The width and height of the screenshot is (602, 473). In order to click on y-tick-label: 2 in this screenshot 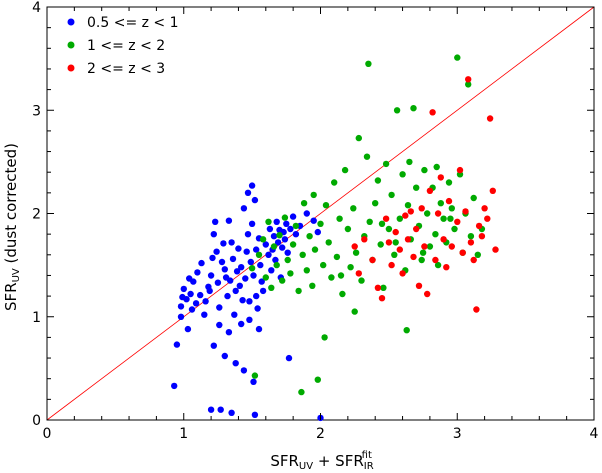, I will do `click(36, 215)`.